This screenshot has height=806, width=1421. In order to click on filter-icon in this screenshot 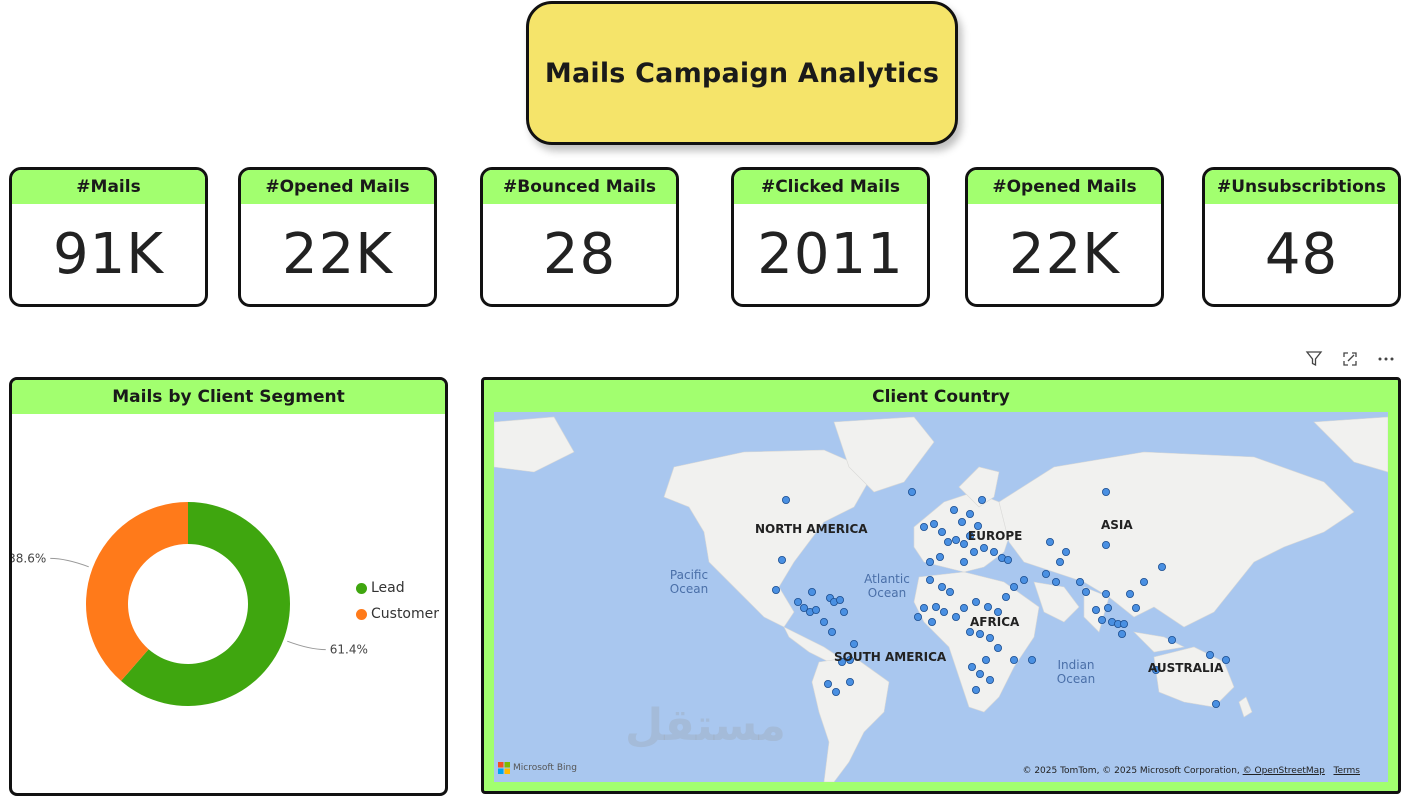, I will do `click(1314, 359)`.